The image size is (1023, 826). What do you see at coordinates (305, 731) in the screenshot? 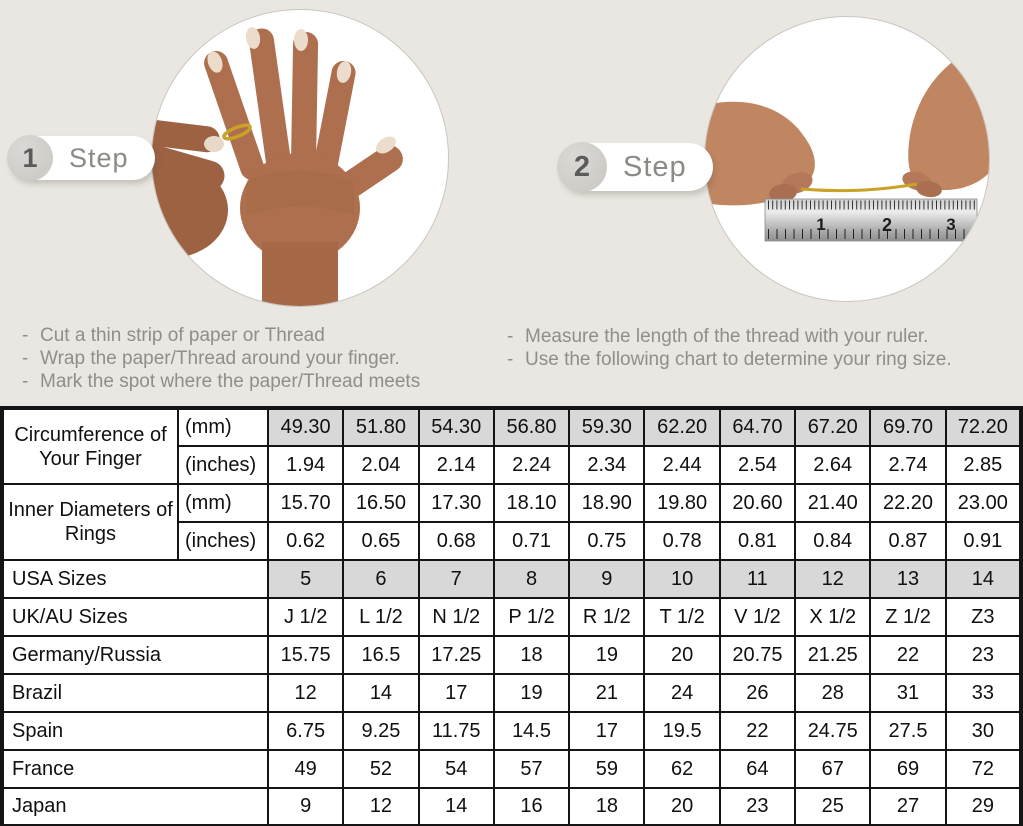
I see `size-value-cell: 6.75` at bounding box center [305, 731].